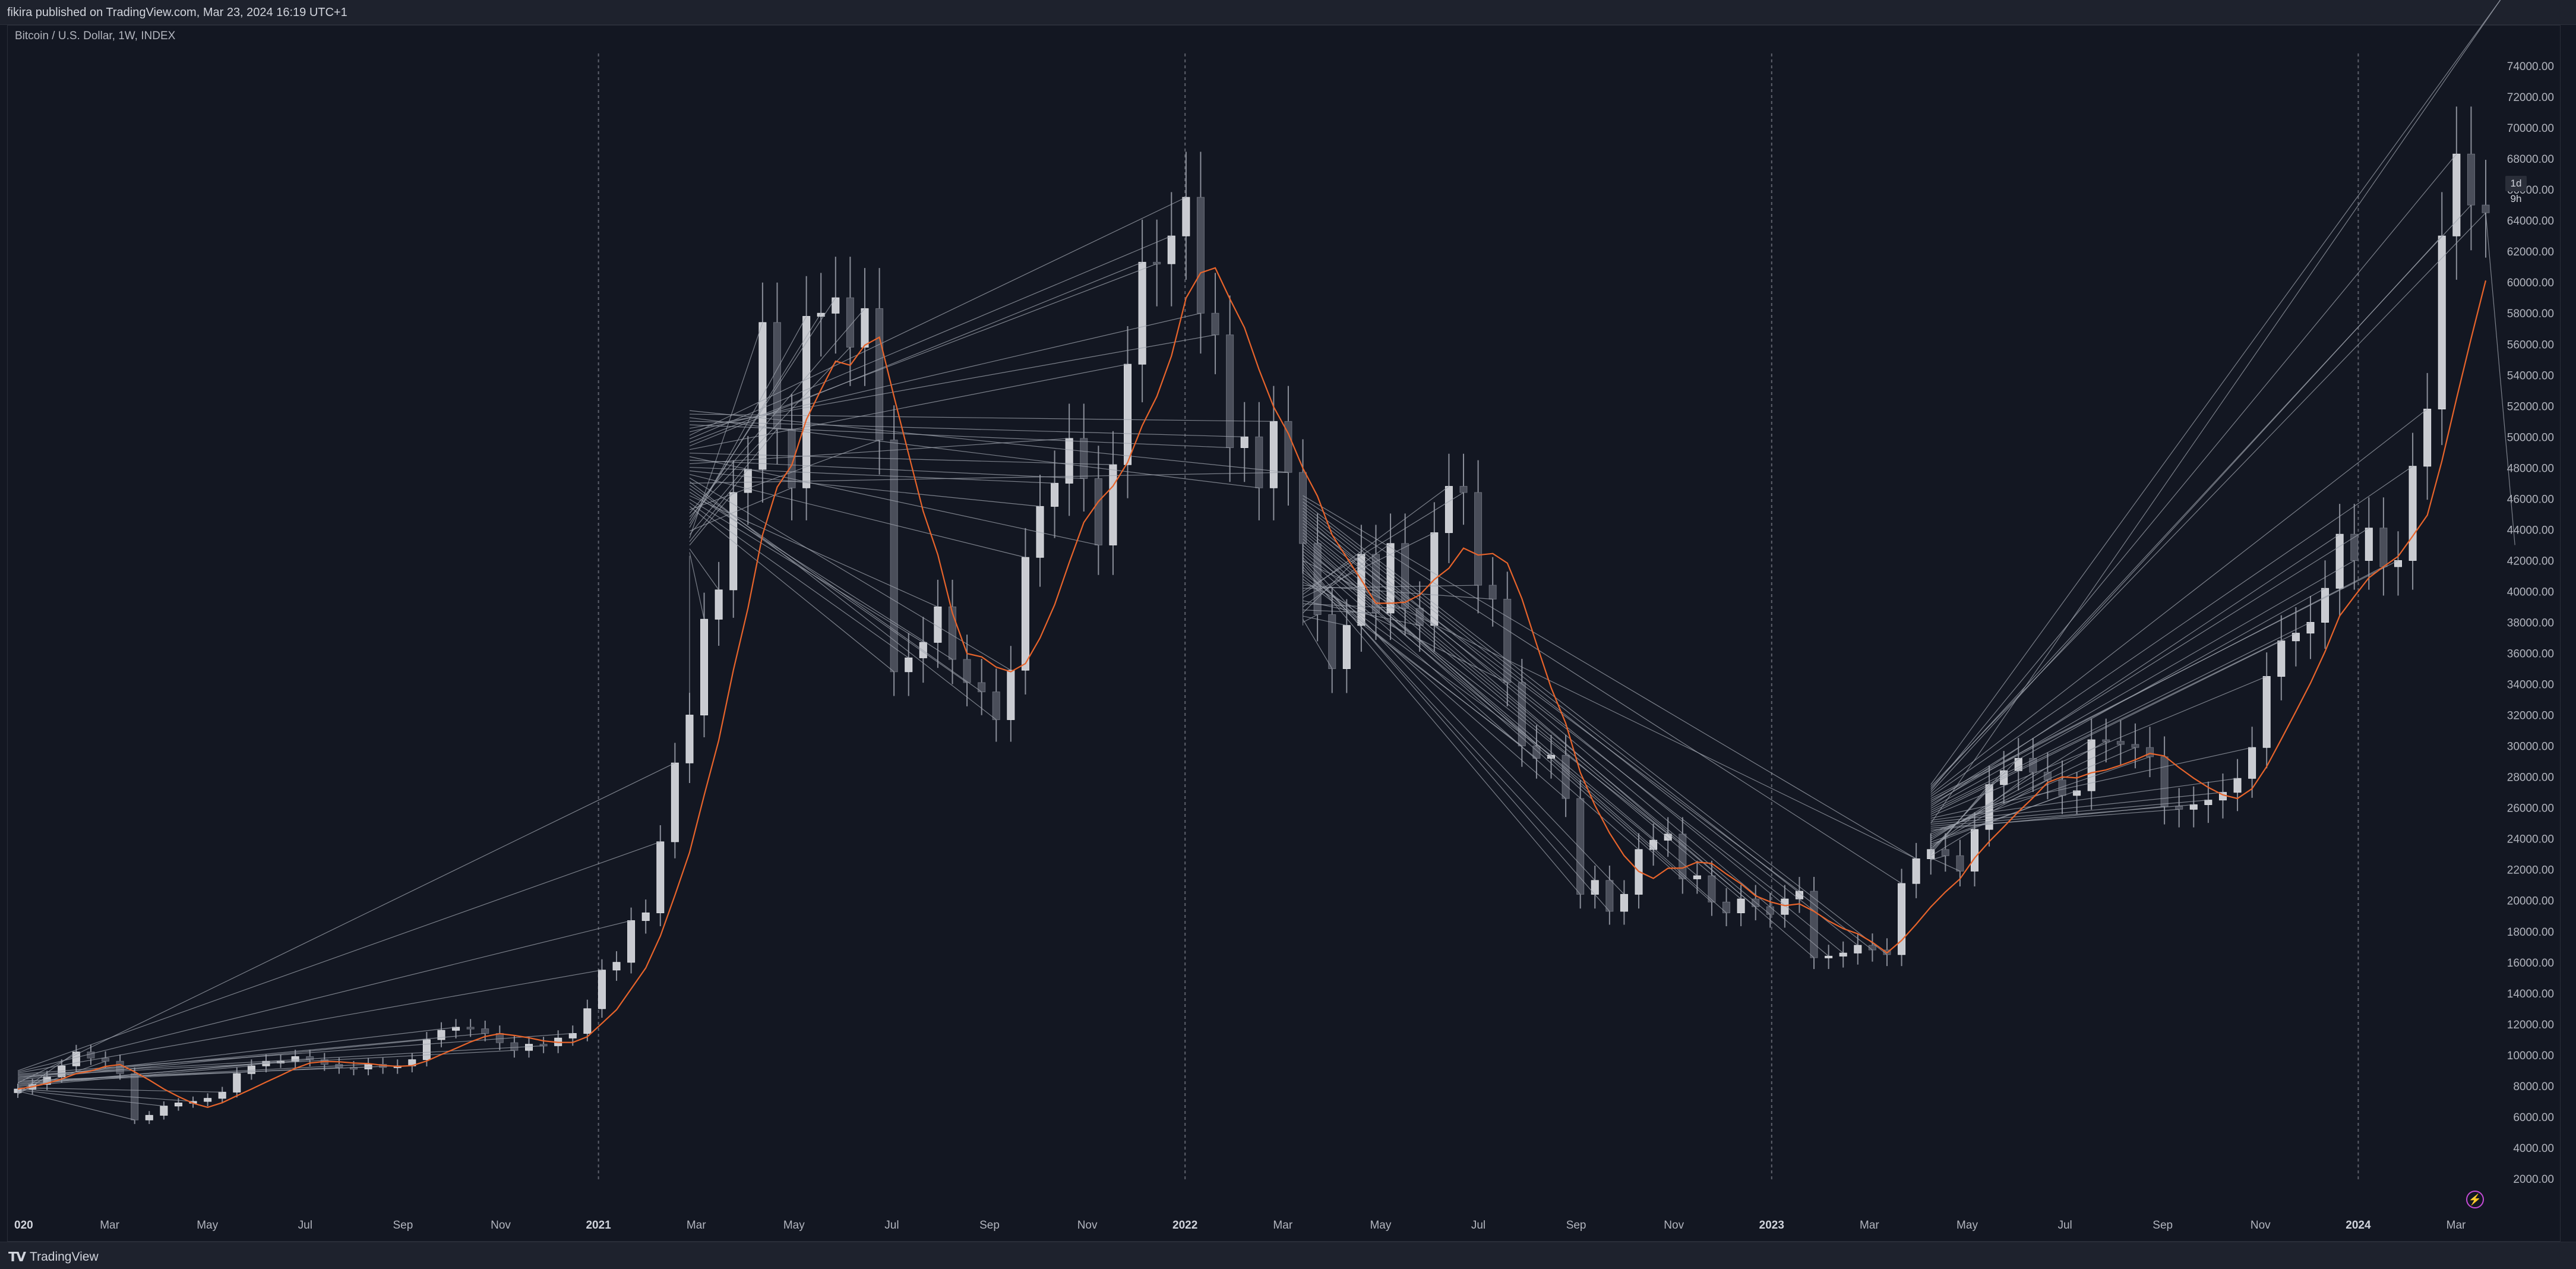  What do you see at coordinates (2475, 1199) in the screenshot?
I see `lightning-icon: ⚡` at bounding box center [2475, 1199].